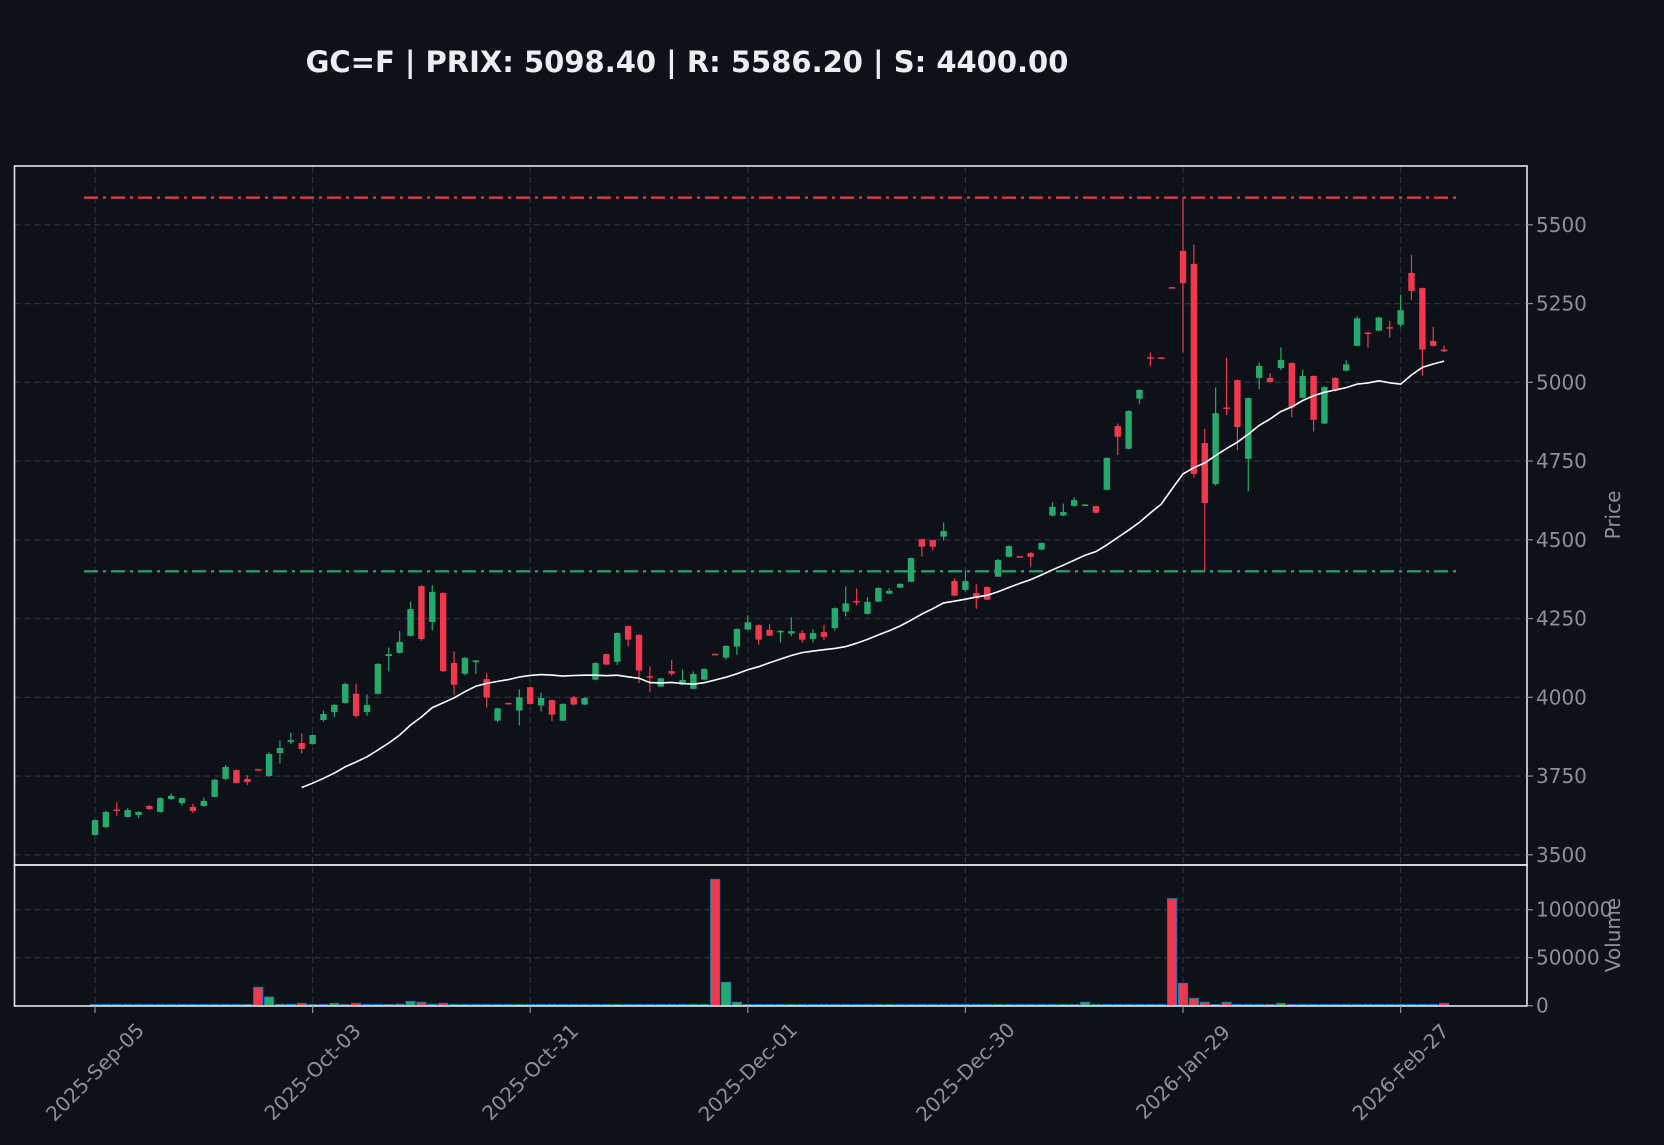 The height and width of the screenshot is (1145, 1664). Describe the element at coordinates (1561, 382) in the screenshot. I see `price-tick-label: 5000` at that location.